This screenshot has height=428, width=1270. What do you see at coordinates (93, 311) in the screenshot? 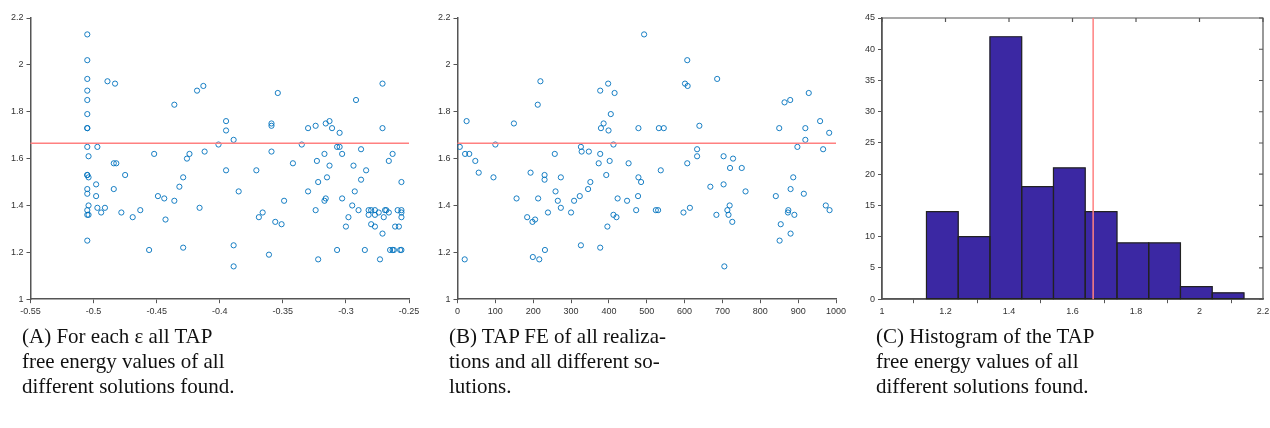
I see `x-tick-label: -0.5` at bounding box center [93, 311].